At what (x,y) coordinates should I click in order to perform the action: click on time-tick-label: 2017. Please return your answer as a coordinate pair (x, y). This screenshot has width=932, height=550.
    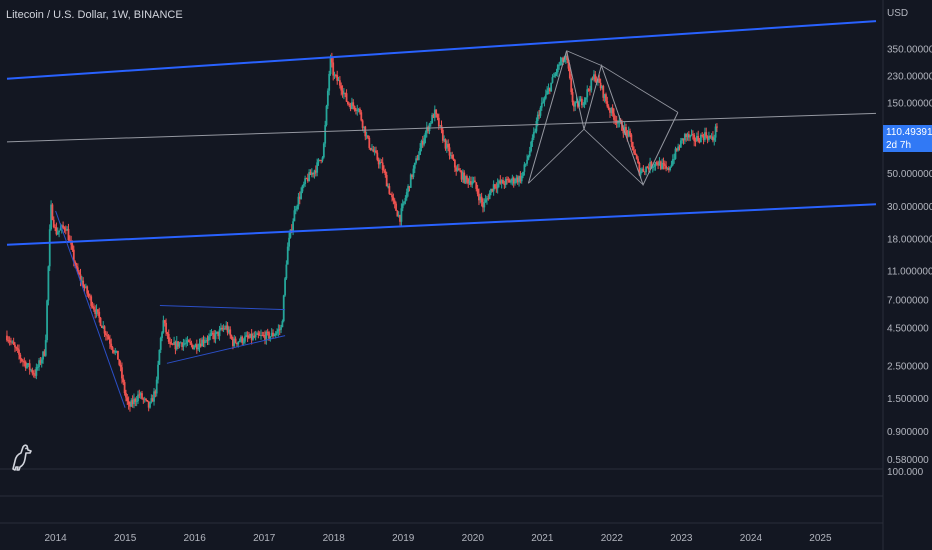
    Looking at the image, I should click on (264, 538).